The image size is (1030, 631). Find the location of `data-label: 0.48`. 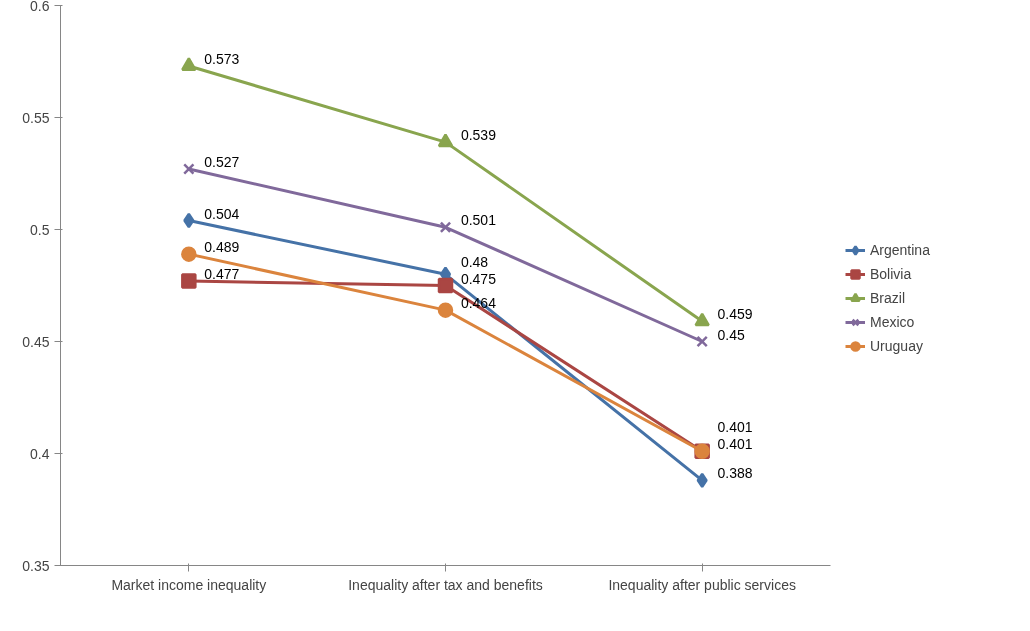

data-label: 0.48 is located at coordinates (474, 261).